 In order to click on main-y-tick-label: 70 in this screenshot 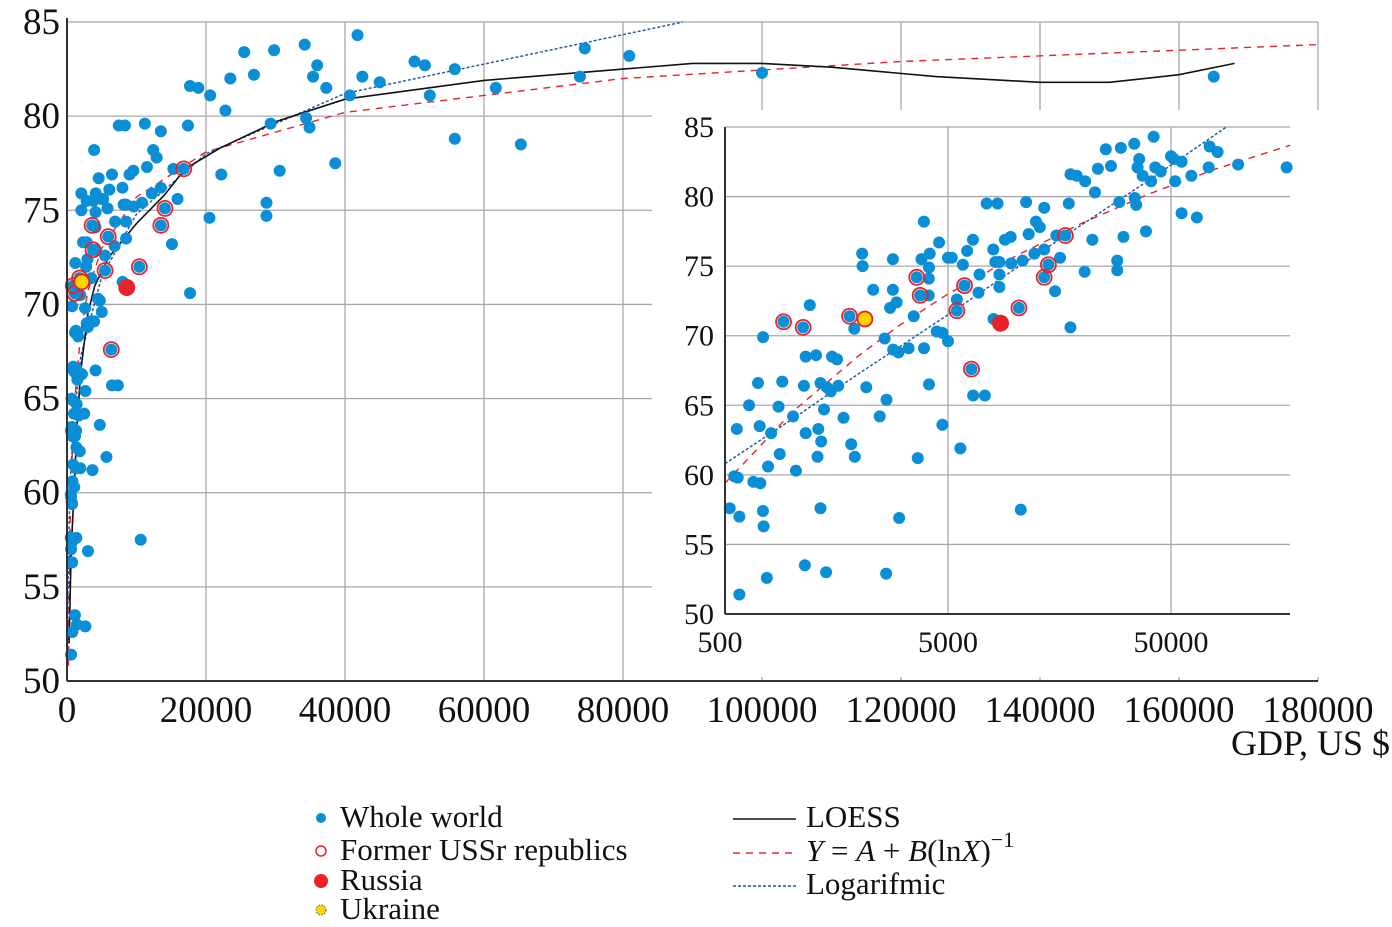, I will do `click(41, 304)`.